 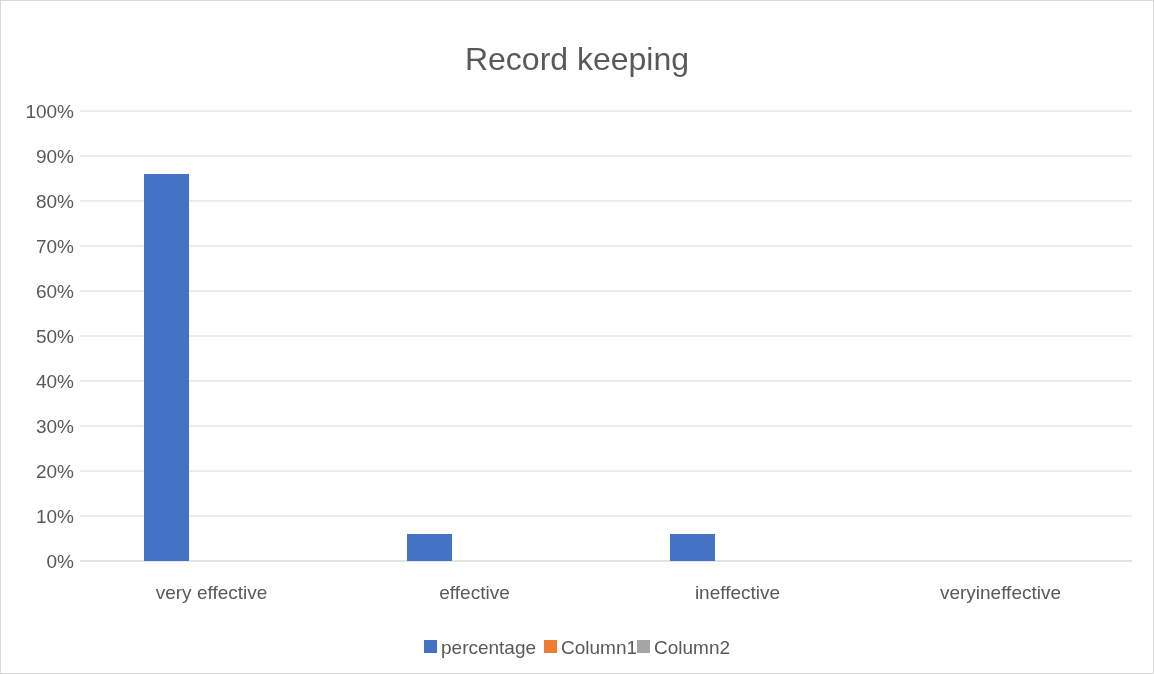 What do you see at coordinates (55, 156) in the screenshot?
I see `y-tick-label: 90%` at bounding box center [55, 156].